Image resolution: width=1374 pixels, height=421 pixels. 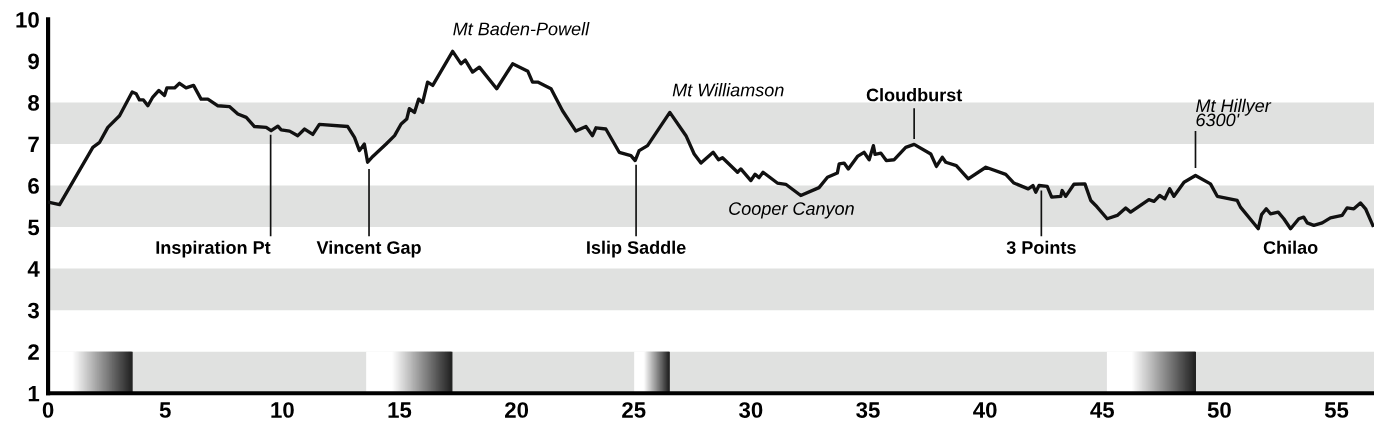 I want to click on x-tick-label: 55, so click(x=1336, y=410).